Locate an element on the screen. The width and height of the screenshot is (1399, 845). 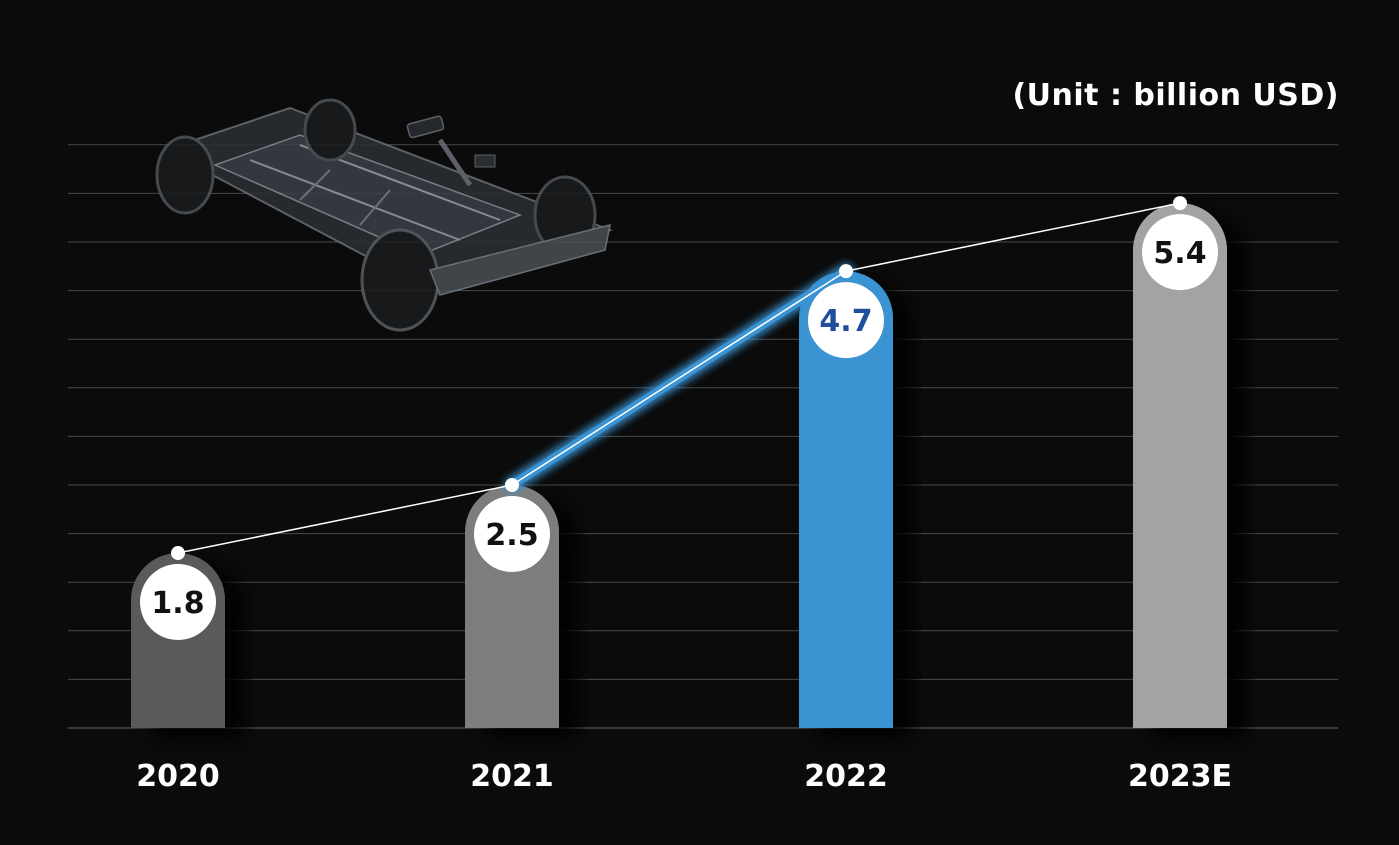
value-label-2020: 1.8 is located at coordinates (177, 603).